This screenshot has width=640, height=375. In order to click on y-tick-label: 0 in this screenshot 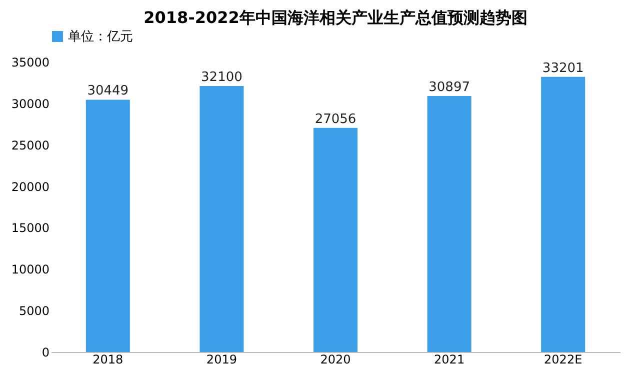, I will do `click(46, 353)`.